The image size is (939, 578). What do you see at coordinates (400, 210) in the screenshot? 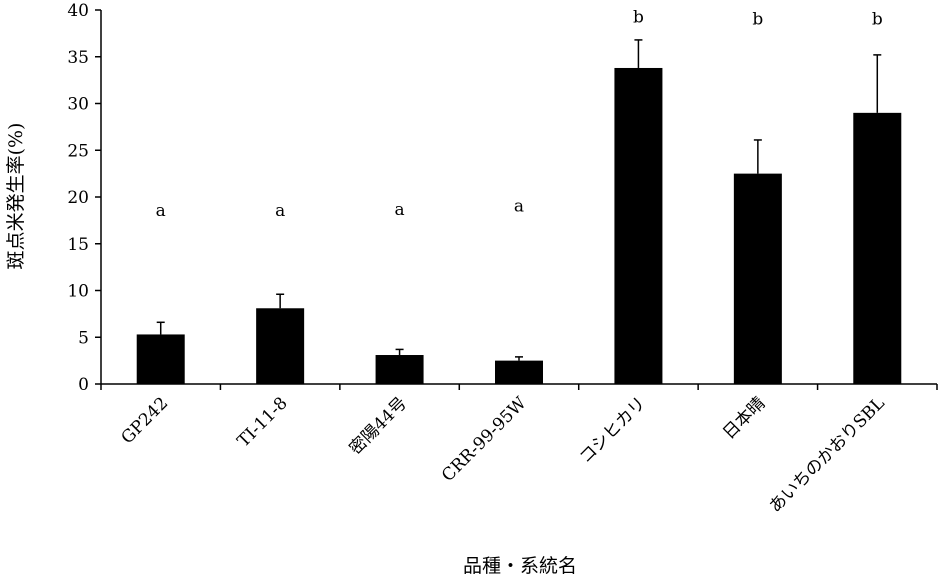
I see `significance-label-2: a` at bounding box center [400, 210].